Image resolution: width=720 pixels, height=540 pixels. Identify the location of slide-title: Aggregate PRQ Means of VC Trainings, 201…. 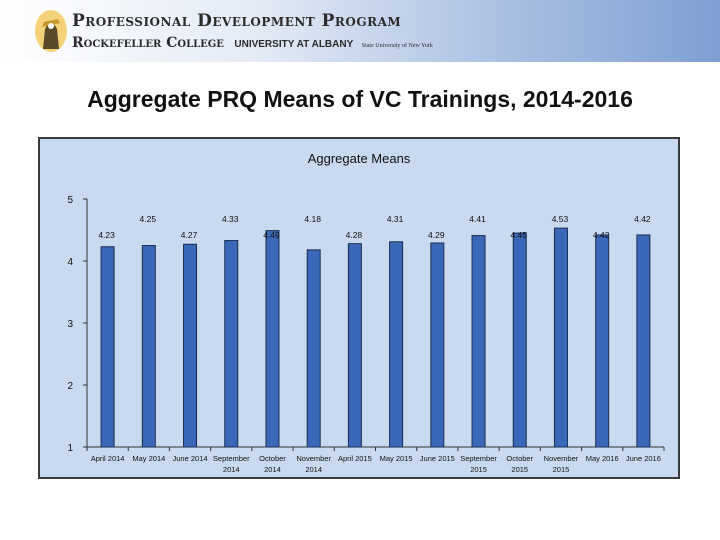
(360, 99).